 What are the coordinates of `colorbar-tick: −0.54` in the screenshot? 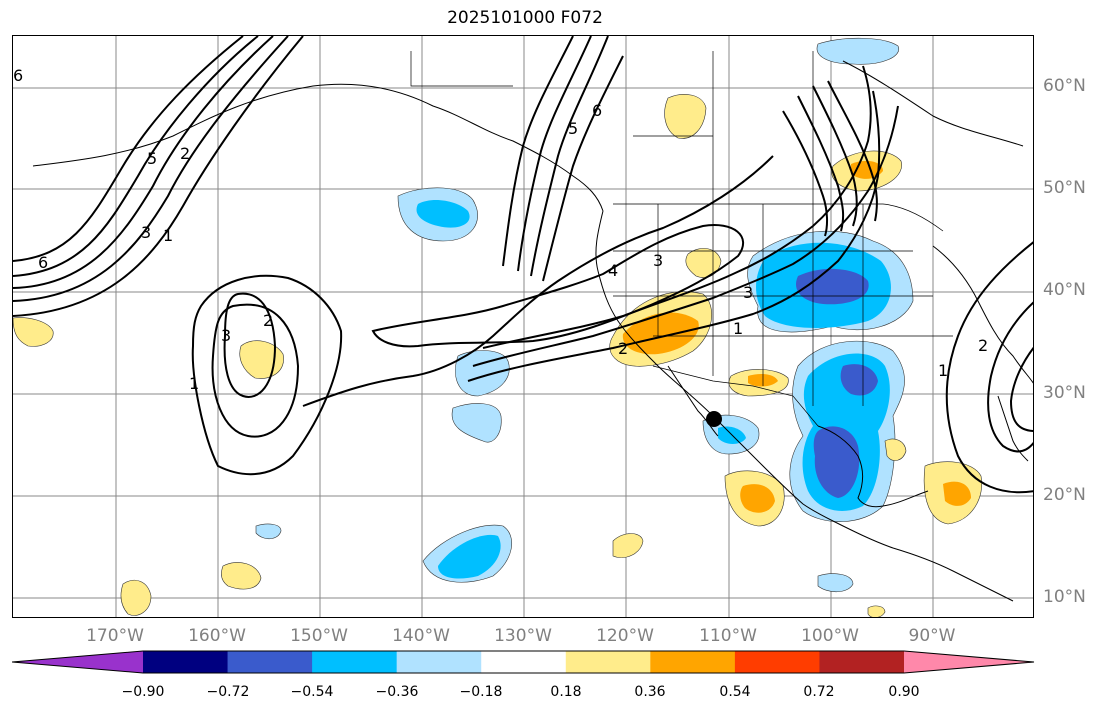 It's located at (312, 692).